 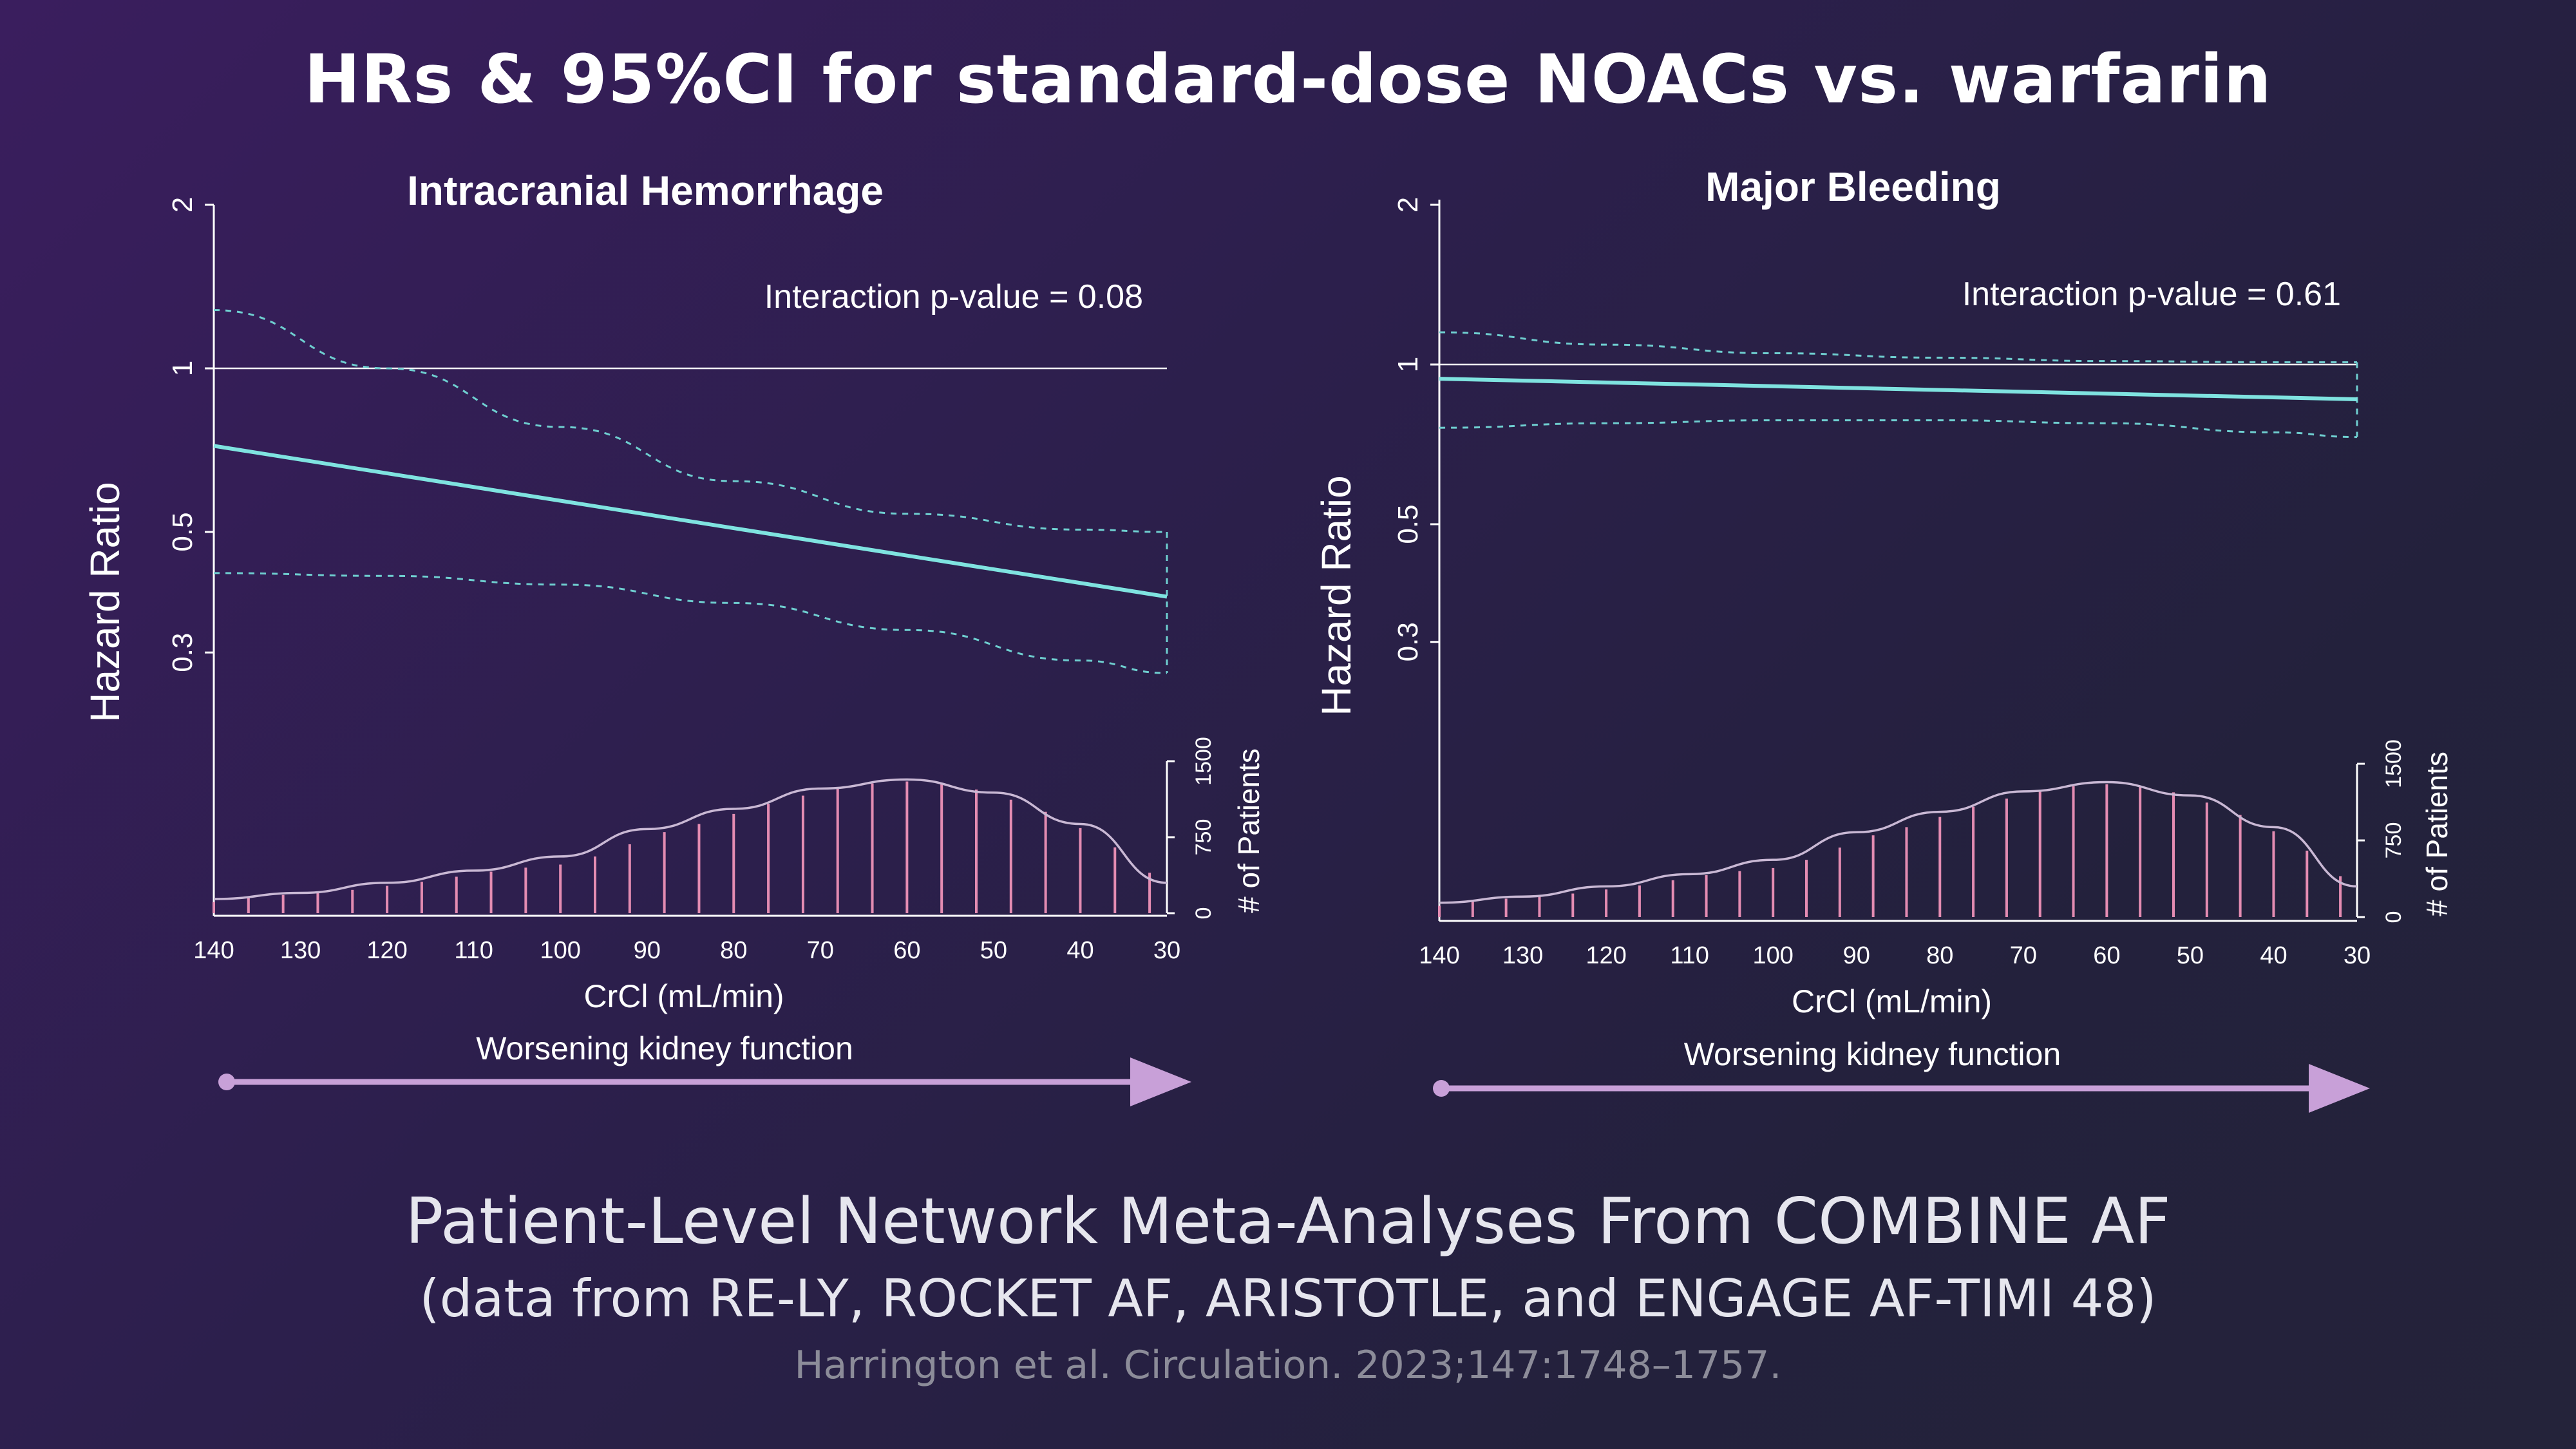 What do you see at coordinates (645, 191) in the screenshot?
I see `chart-title: Intracranial Hemorrhage` at bounding box center [645, 191].